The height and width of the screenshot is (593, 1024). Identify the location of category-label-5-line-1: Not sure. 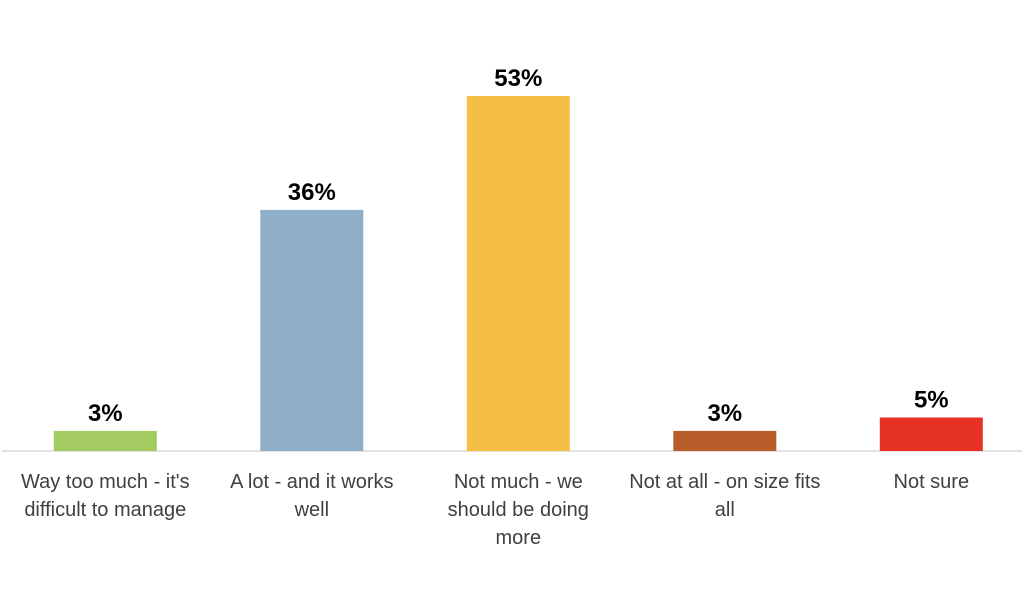
(932, 482).